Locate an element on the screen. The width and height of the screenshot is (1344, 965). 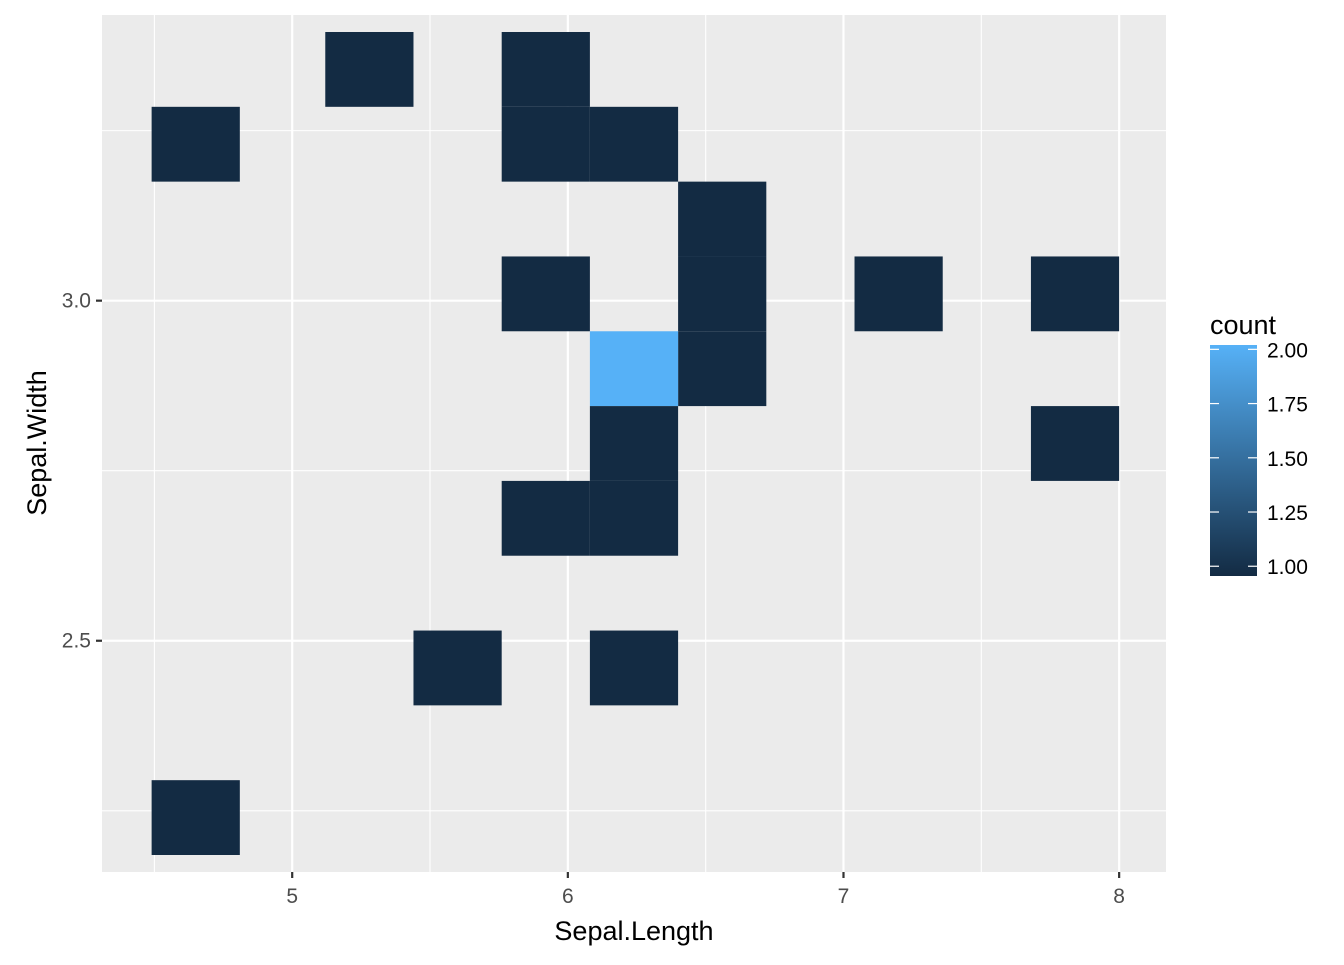
legend-colorbar is located at coordinates (1233, 460).